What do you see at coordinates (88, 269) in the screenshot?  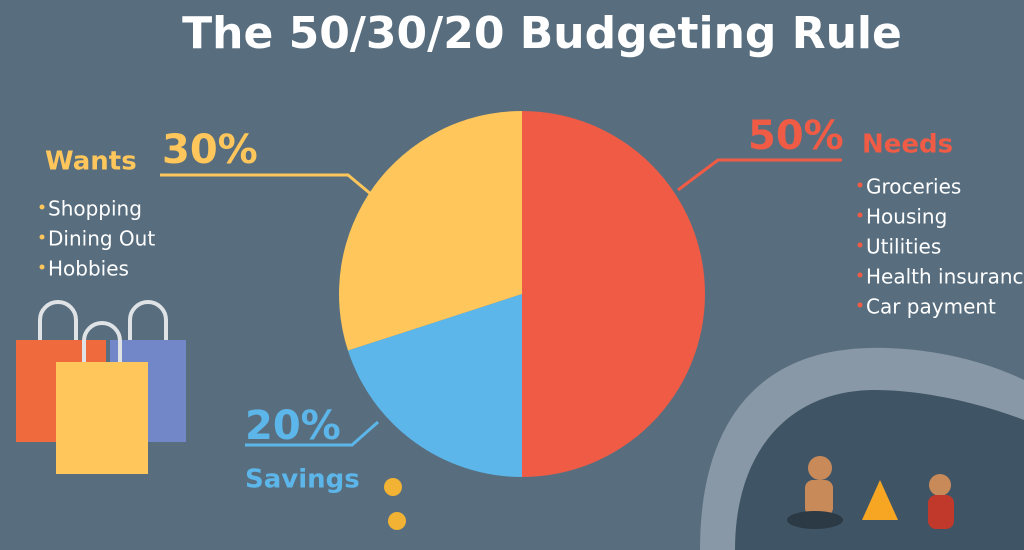 I see `list-item: Hobbies` at bounding box center [88, 269].